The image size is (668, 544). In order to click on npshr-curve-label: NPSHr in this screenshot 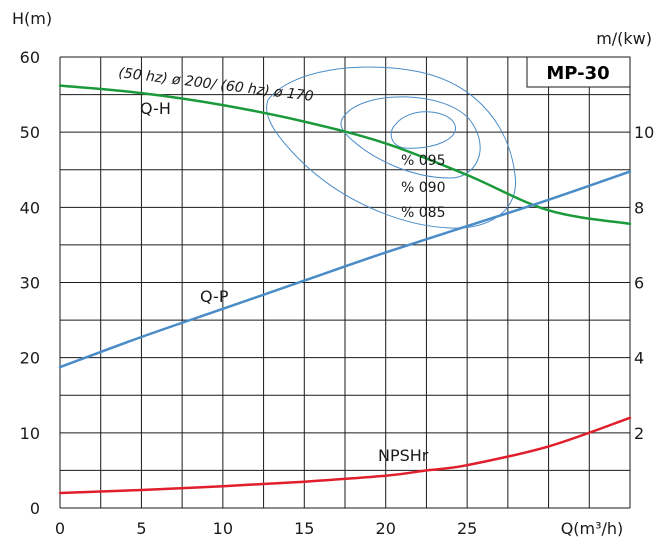, I will do `click(403, 455)`.